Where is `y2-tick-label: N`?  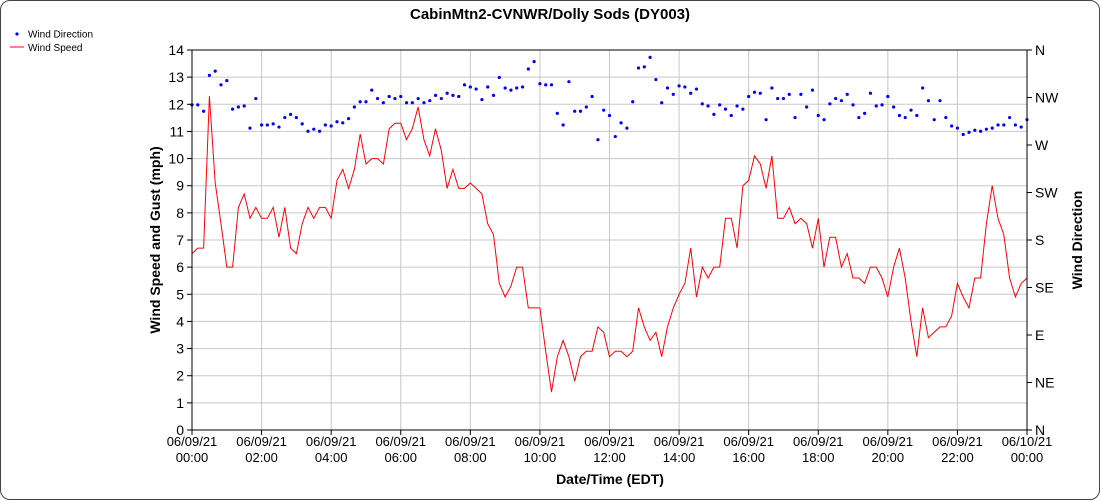 y2-tick-label: N is located at coordinates (1040, 430).